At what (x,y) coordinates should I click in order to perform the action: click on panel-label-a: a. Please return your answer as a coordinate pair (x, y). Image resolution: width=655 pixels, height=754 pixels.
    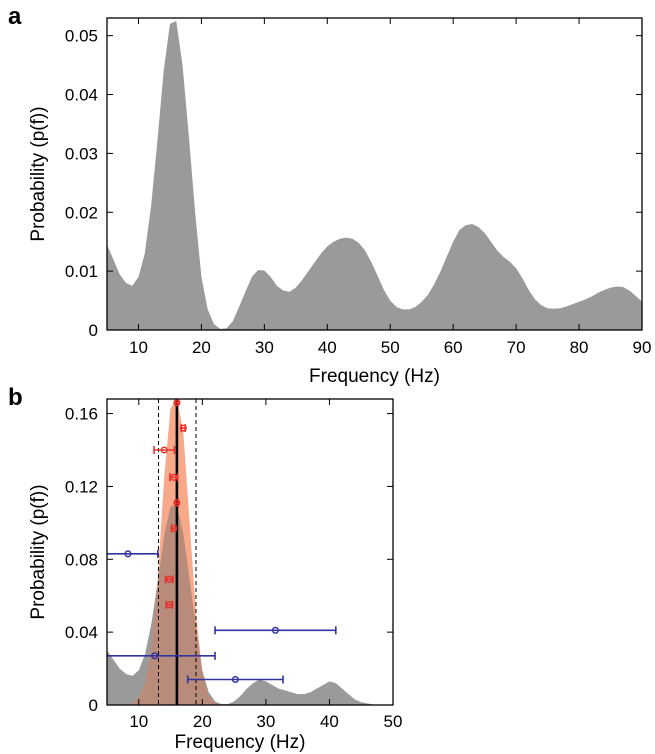
    Looking at the image, I should click on (15, 16).